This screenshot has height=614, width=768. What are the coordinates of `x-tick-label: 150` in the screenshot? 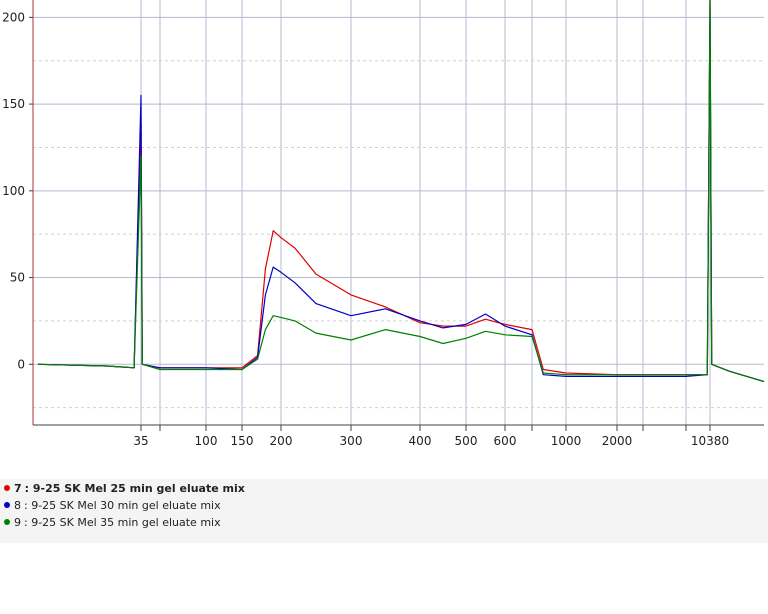 It's located at (242, 441).